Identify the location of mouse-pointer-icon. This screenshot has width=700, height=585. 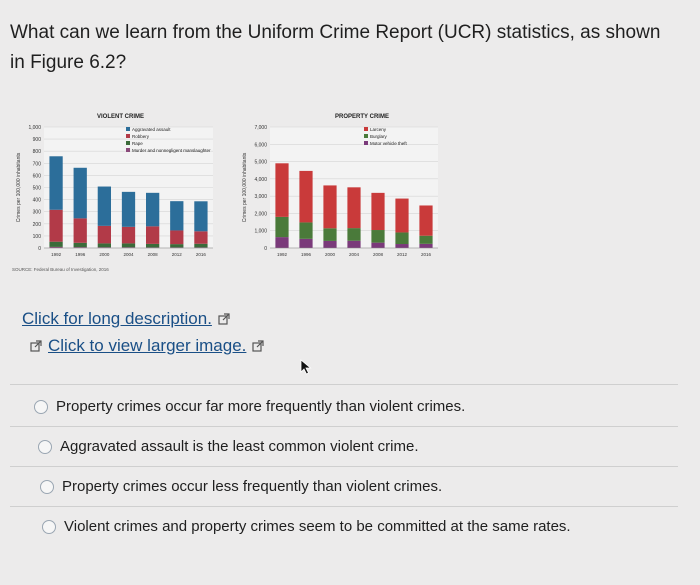
(306, 367).